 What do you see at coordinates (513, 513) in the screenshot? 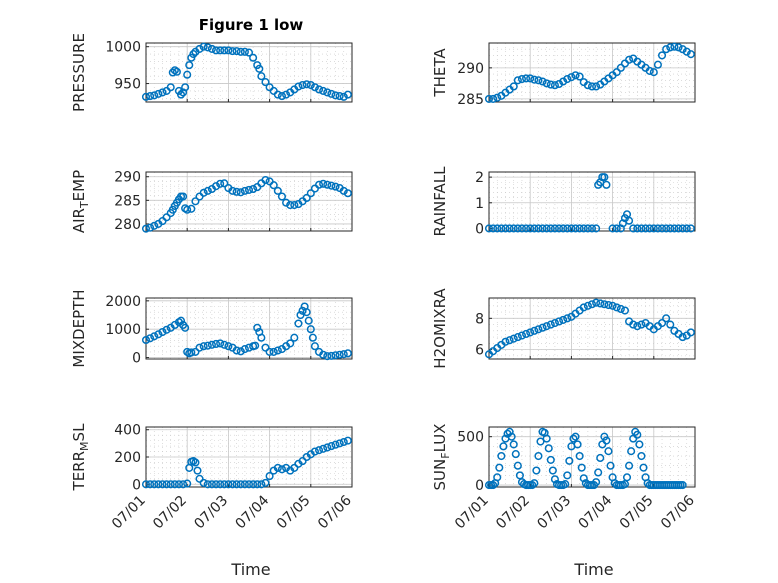
I see `x-tick-label: 07/02` at bounding box center [513, 513].